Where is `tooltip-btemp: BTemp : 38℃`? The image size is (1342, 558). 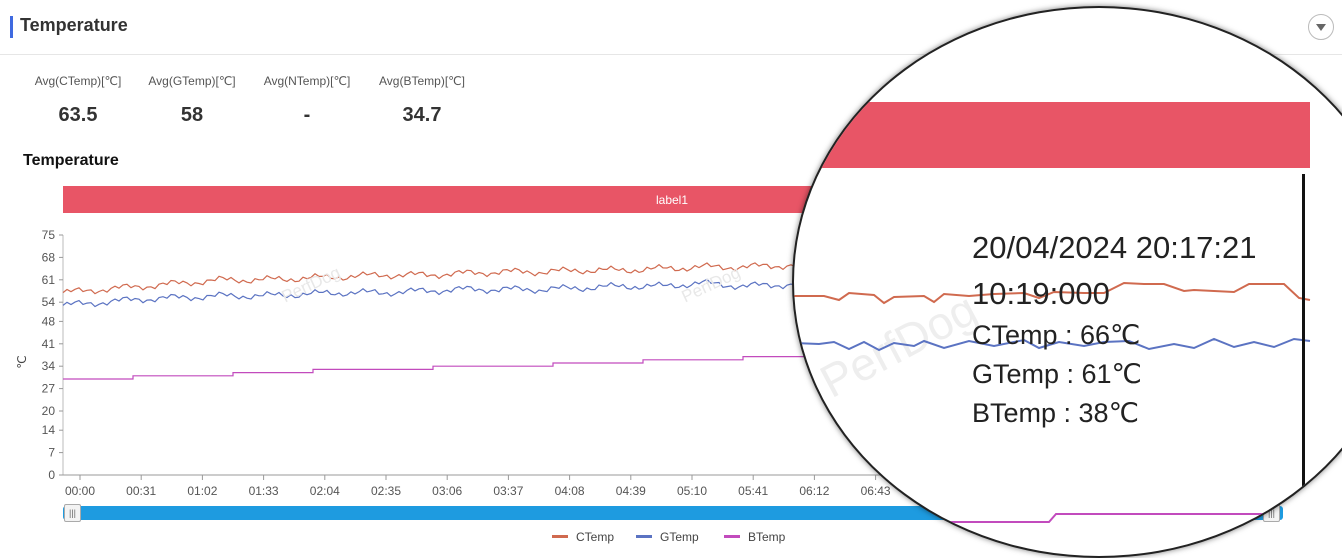
tooltip-btemp: BTemp : 38℃ is located at coordinates (1055, 413).